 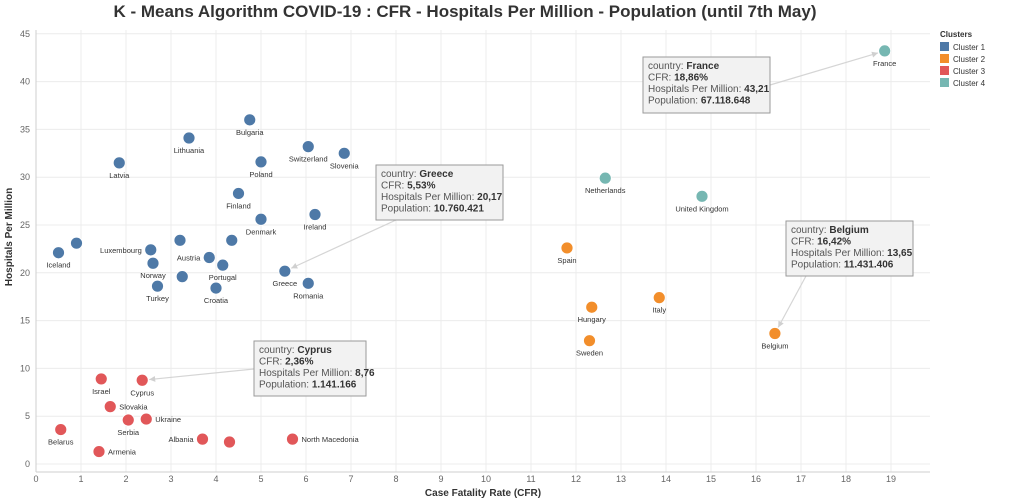 I want to click on x-tick-label: 13, so click(x=621, y=479).